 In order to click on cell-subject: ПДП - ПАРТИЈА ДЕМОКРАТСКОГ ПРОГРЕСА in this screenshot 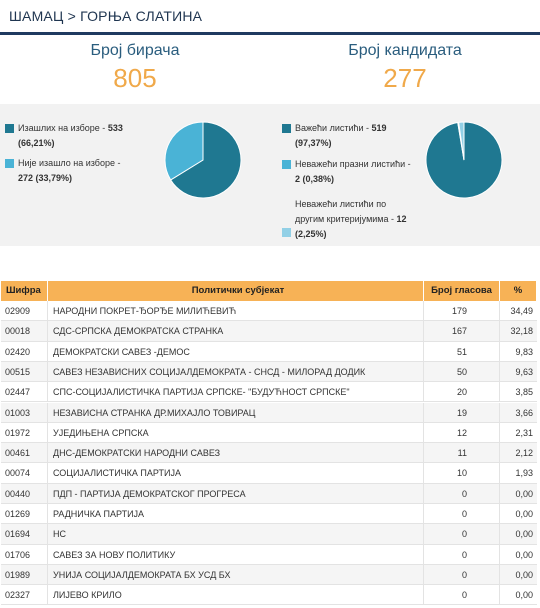, I will do `click(236, 493)`.